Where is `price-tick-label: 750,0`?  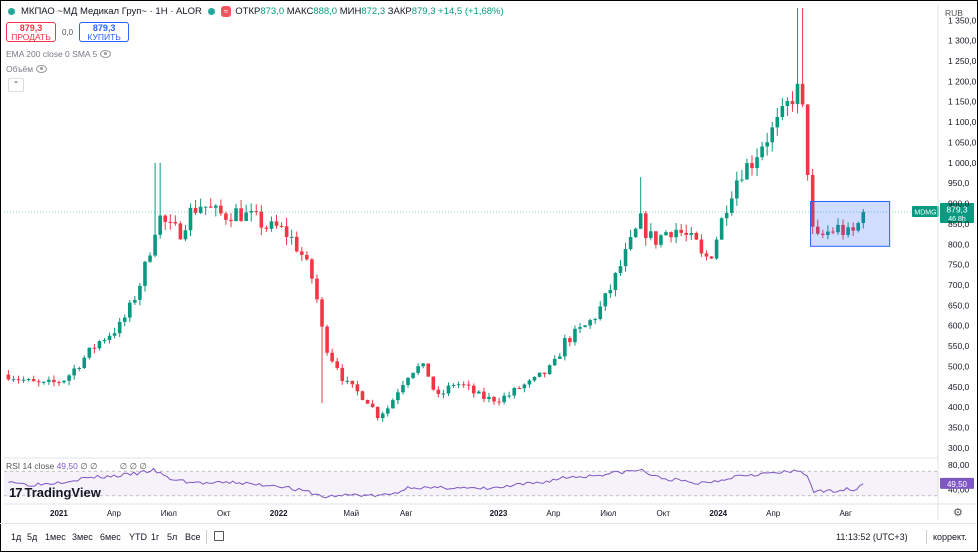
price-tick-label: 750,0 is located at coordinates (959, 265).